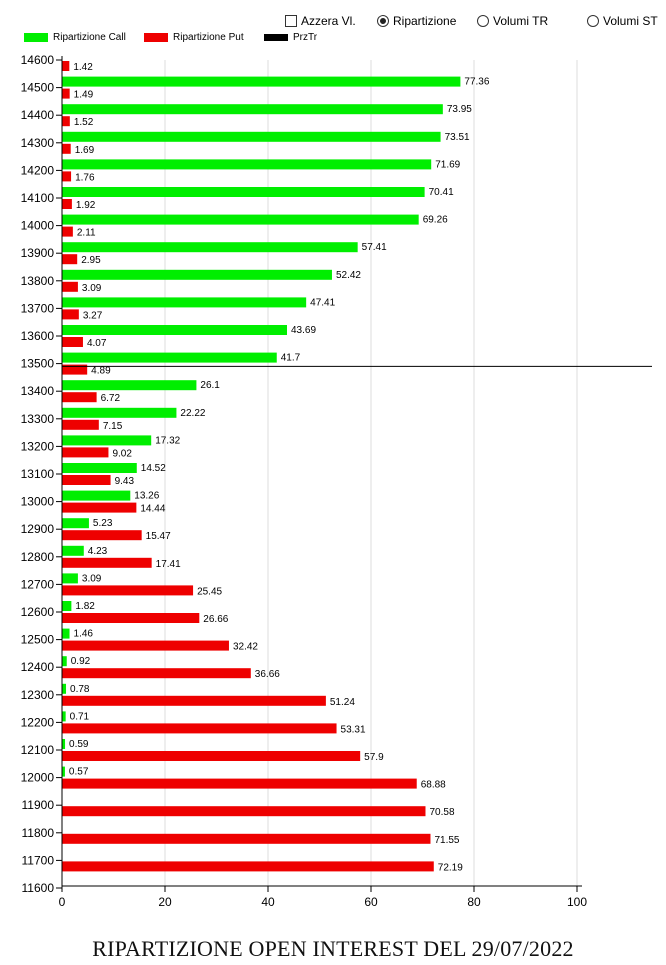 The width and height of the screenshot is (666, 965). I want to click on y-tick-label: 12500, so click(38, 640).